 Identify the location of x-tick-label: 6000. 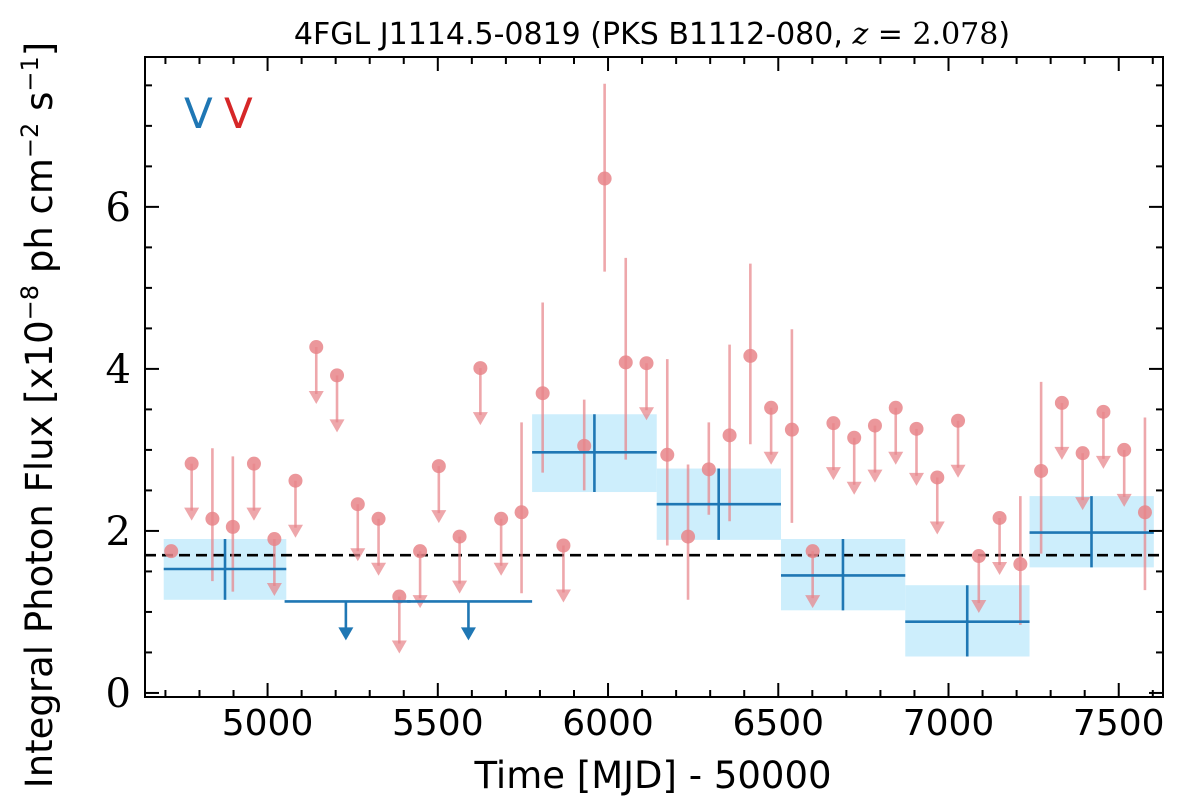
(608, 723).